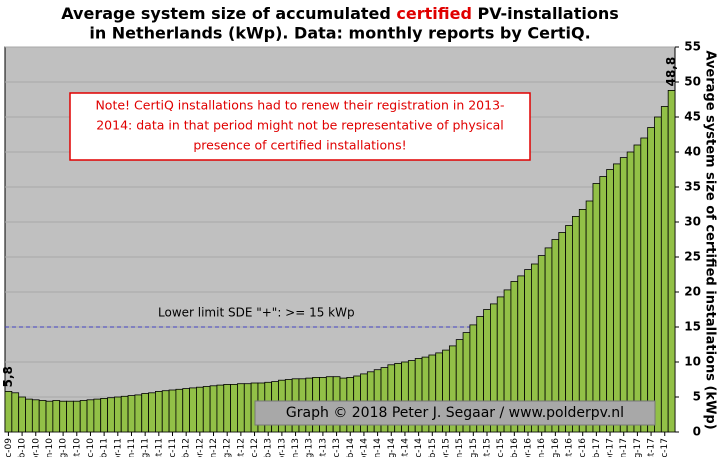 The width and height of the screenshot is (721, 457). What do you see at coordinates (310, 447) in the screenshot?
I see `x-tick-label: Aug-13` at bounding box center [310, 447].